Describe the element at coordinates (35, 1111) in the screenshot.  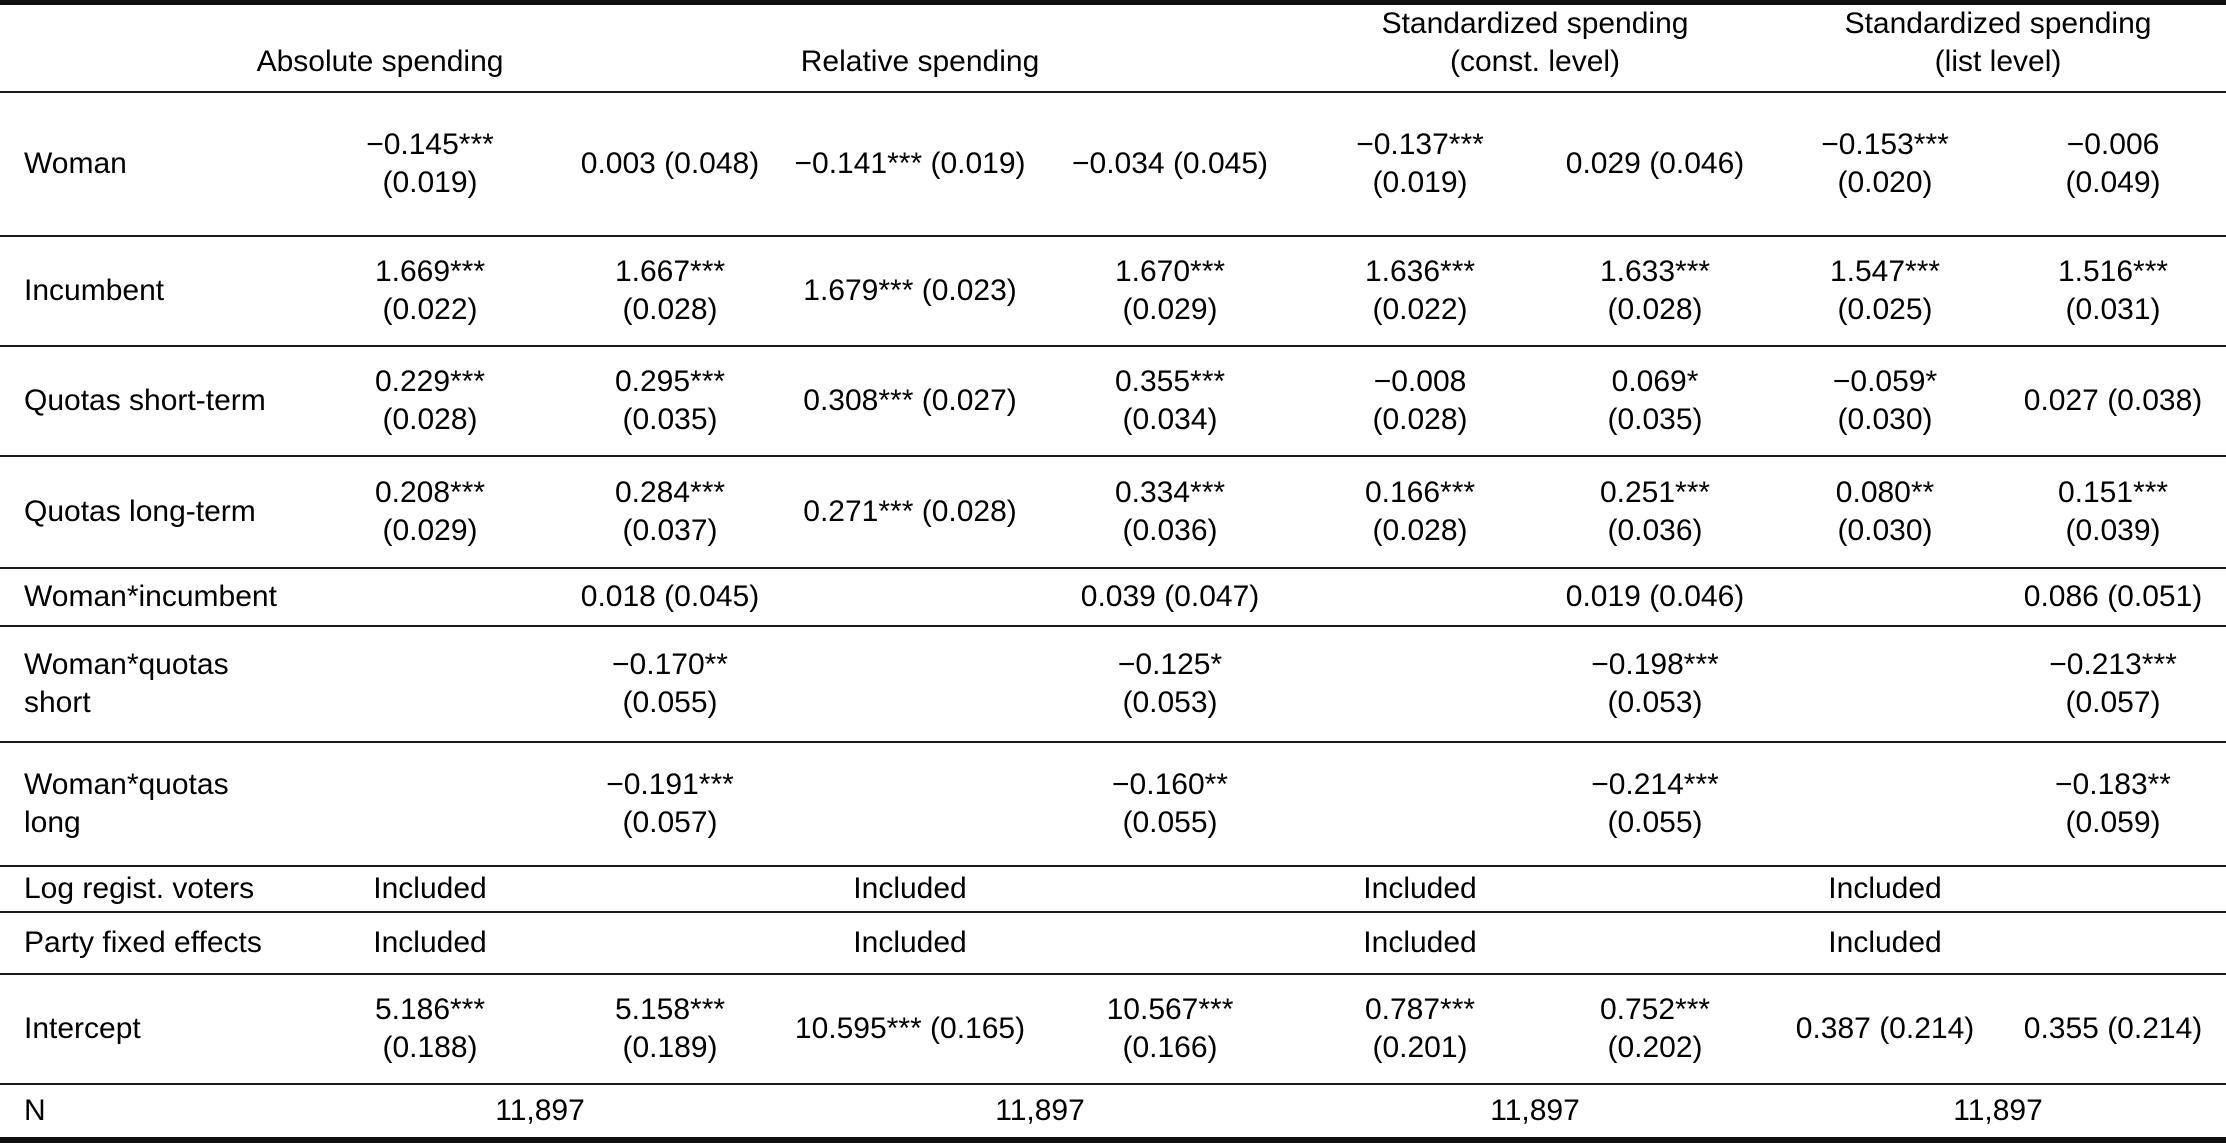
I see `row-label-line: N` at that location.